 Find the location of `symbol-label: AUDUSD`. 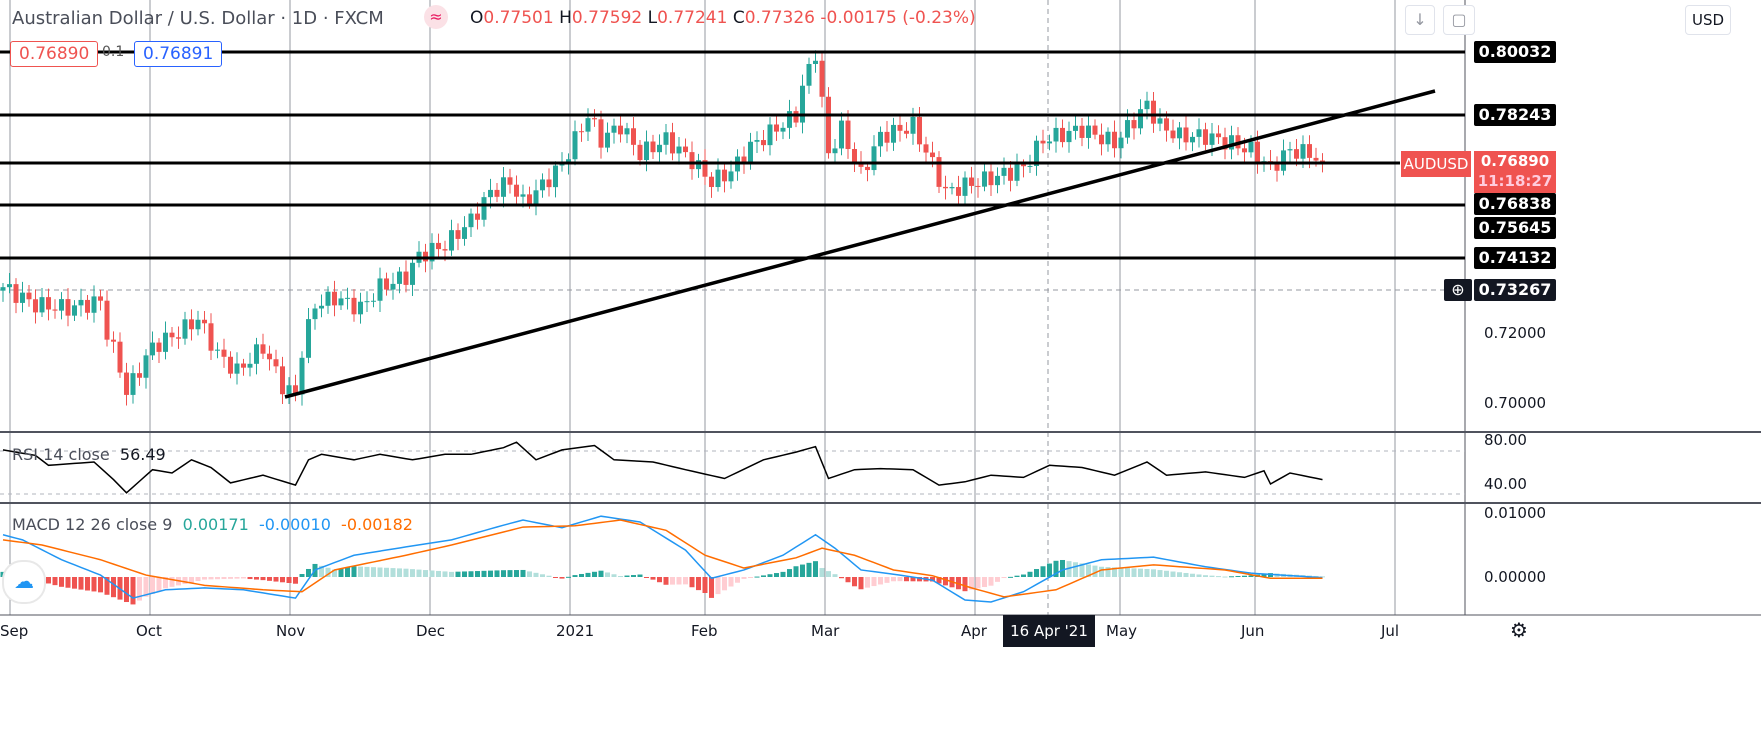

symbol-label: AUDUSD is located at coordinates (1436, 164).